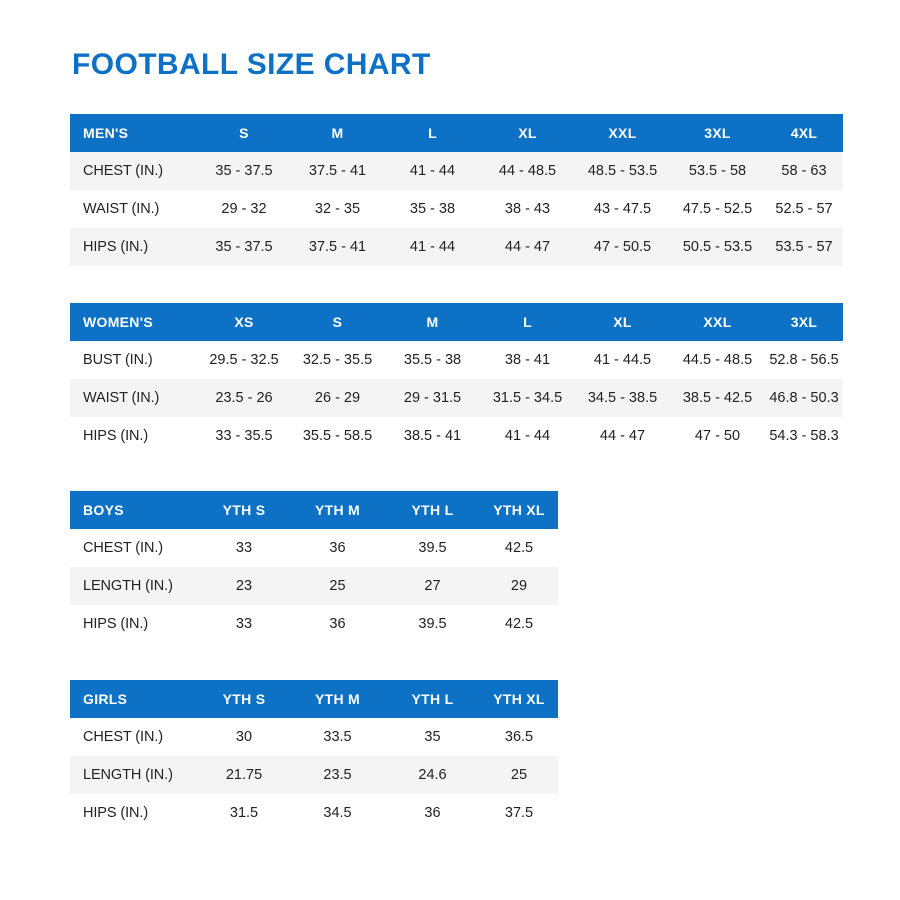 This screenshot has height=900, width=900. Describe the element at coordinates (717, 209) in the screenshot. I see `table-cell: 47.5 - 52.5` at that location.